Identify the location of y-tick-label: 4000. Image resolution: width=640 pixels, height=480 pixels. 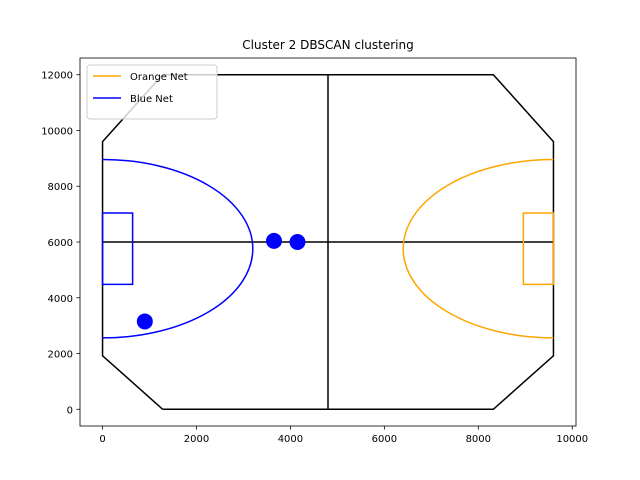
(60, 299).